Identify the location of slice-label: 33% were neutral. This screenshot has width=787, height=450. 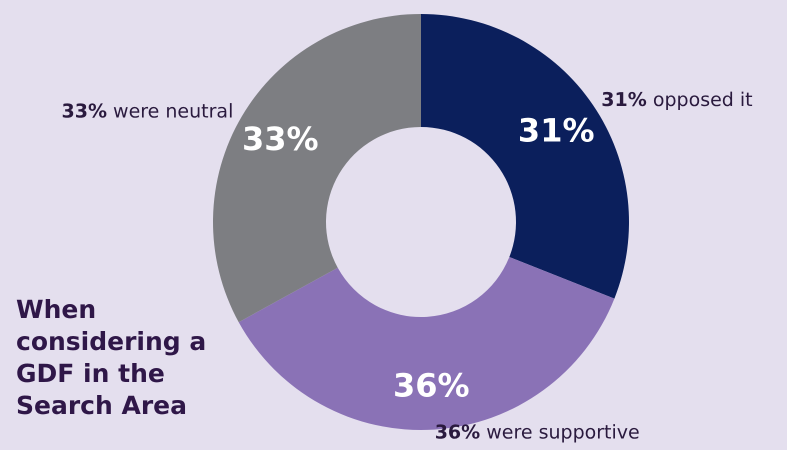
(148, 111).